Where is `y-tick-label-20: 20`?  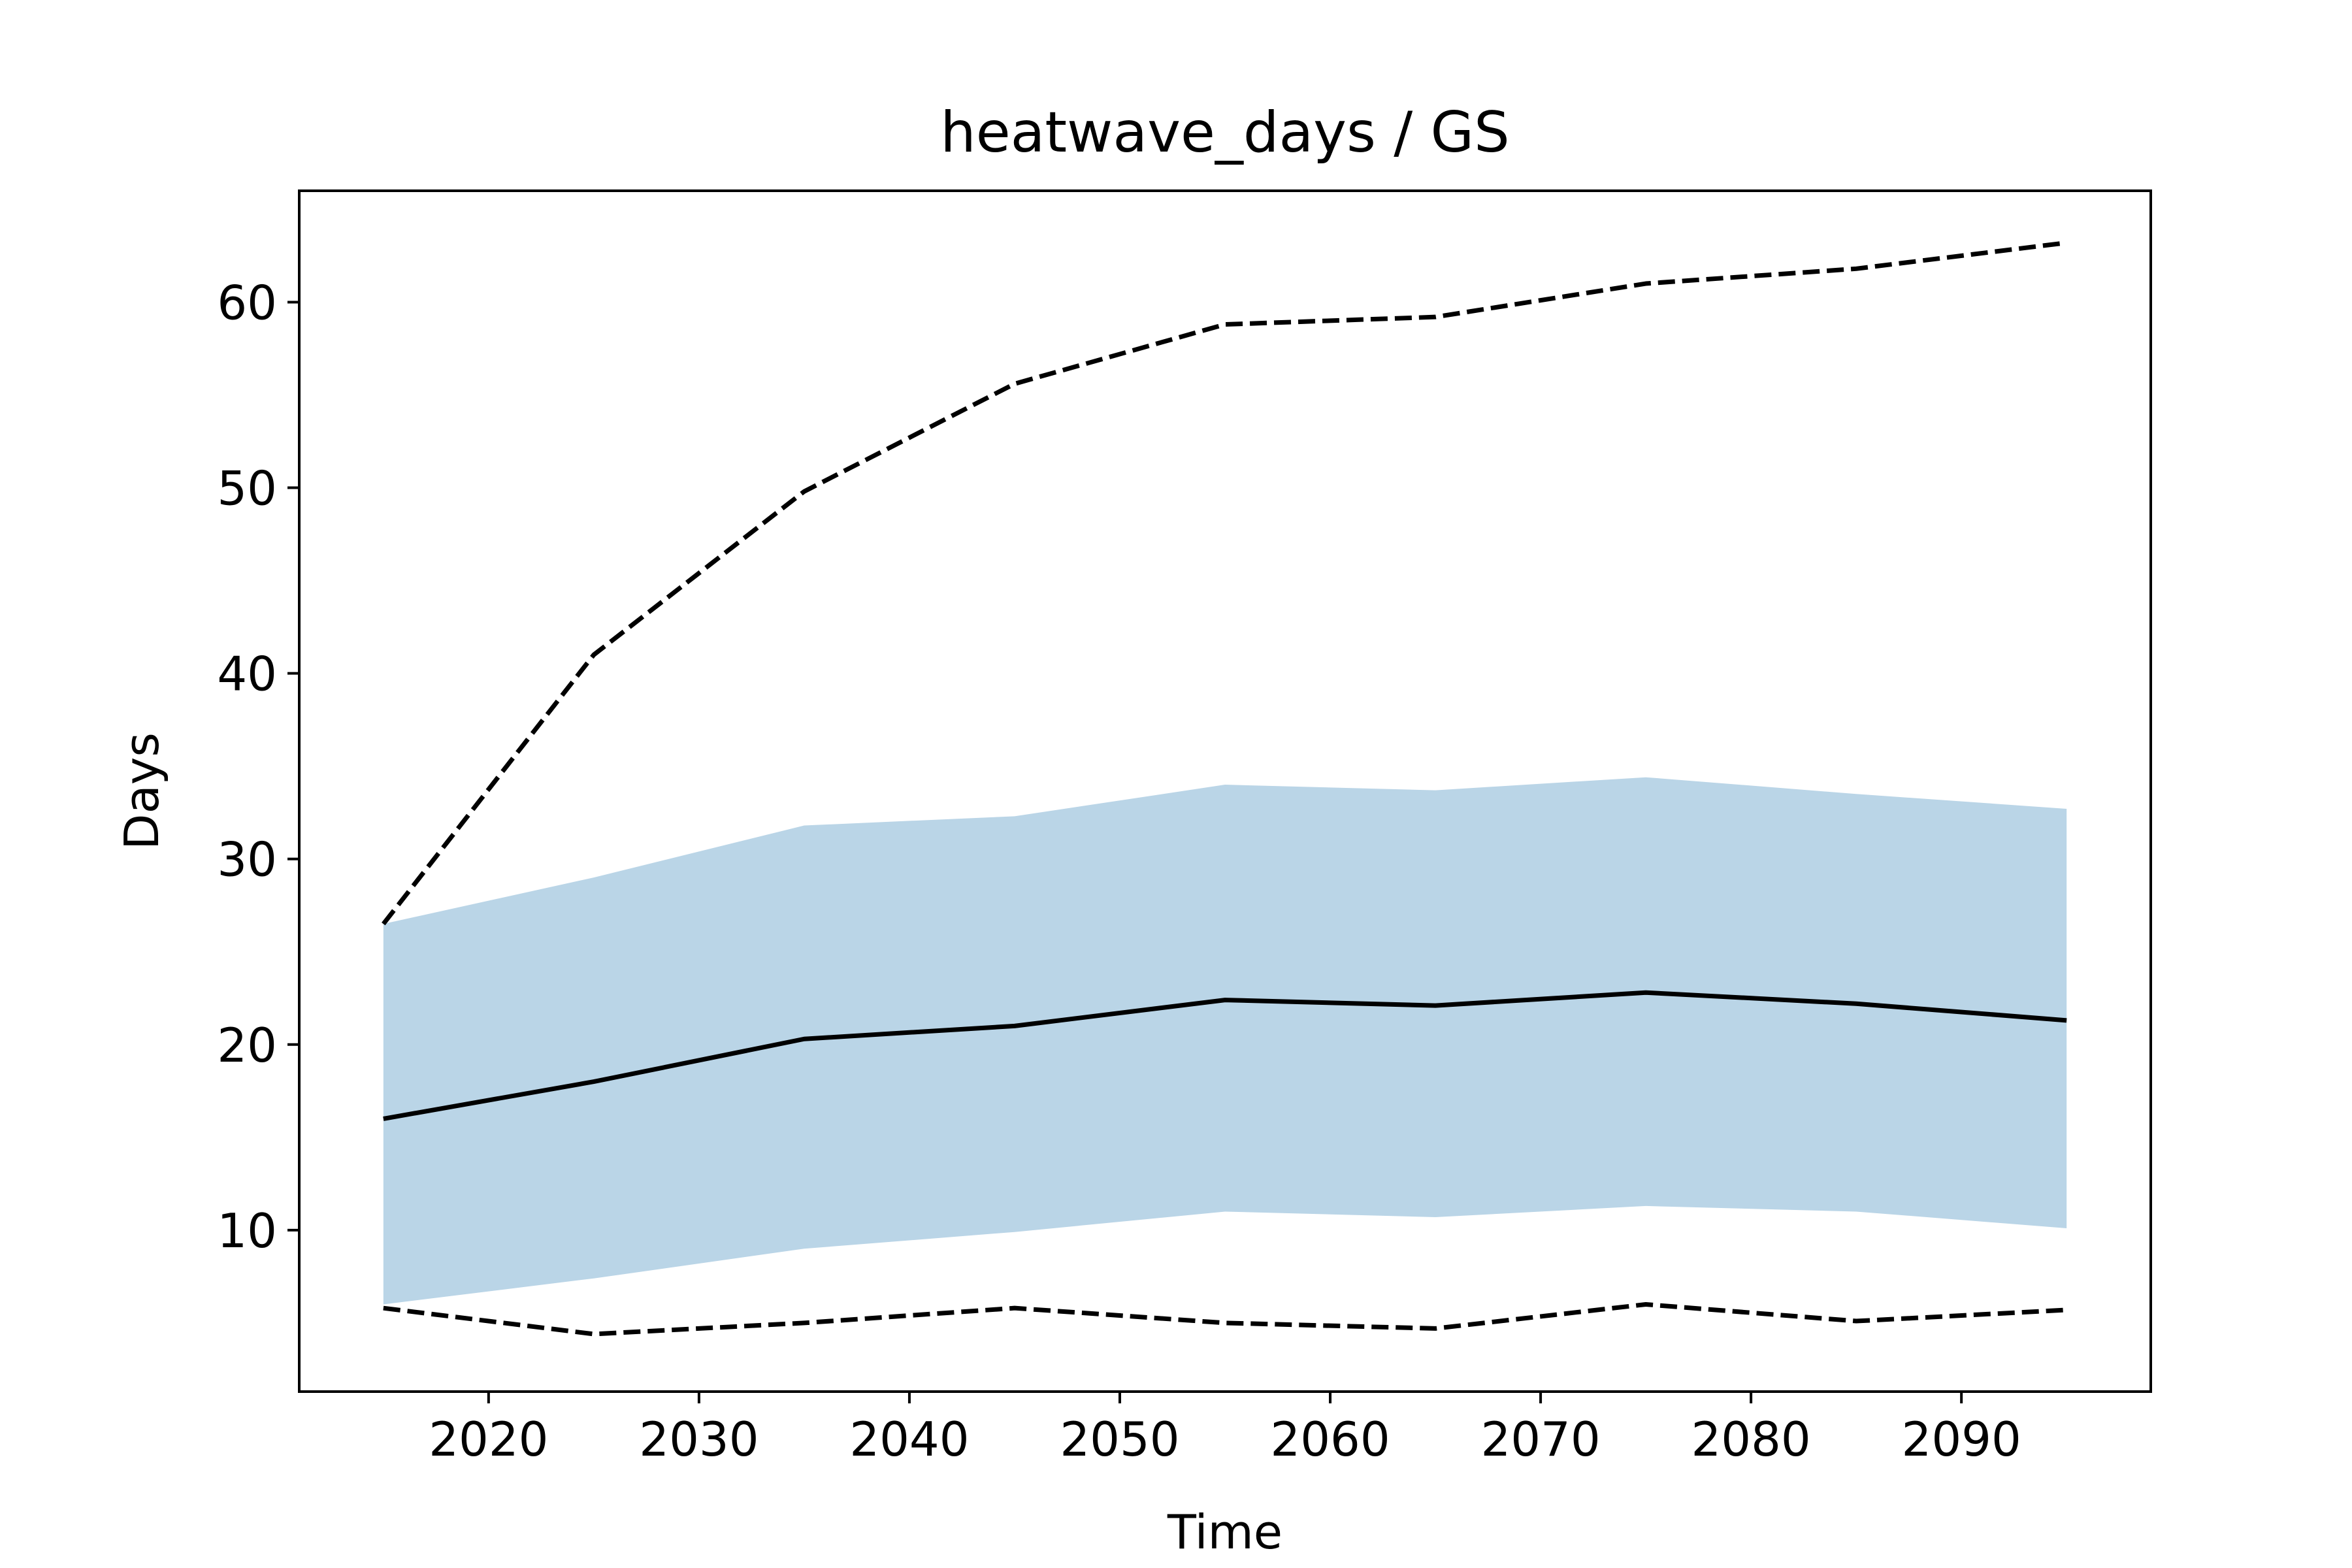
y-tick-label-20: 20 is located at coordinates (247, 1045).